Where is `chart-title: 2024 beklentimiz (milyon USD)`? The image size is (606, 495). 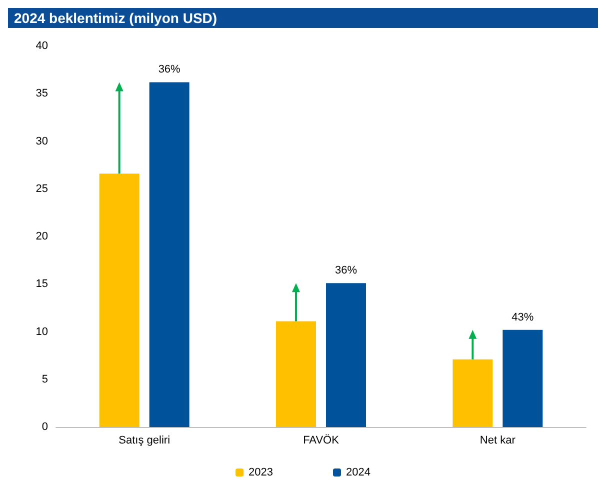
chart-title: 2024 beklentimiz (milyon USD) is located at coordinates (303, 18).